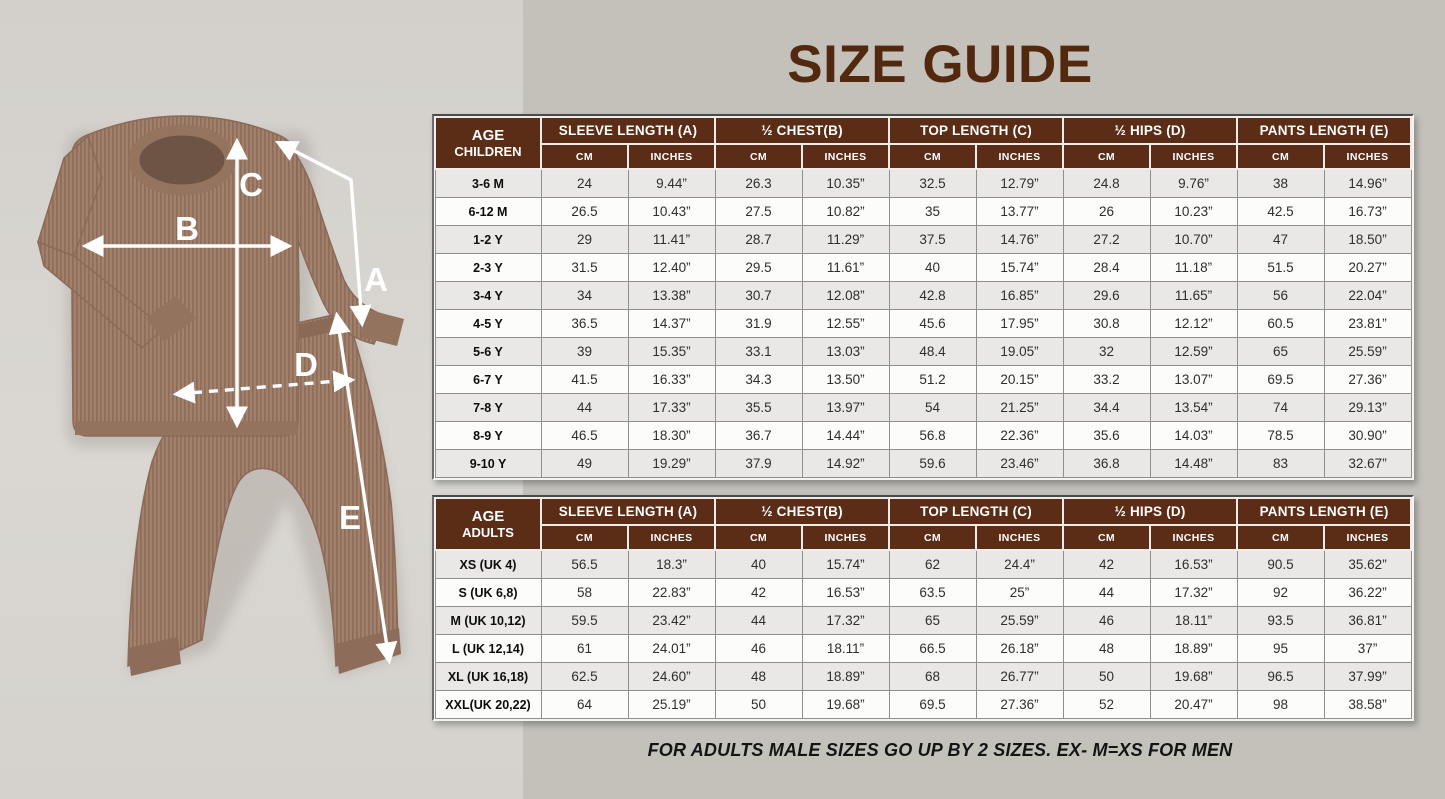 Image resolution: width=1445 pixels, height=799 pixels. I want to click on label-b: B, so click(187, 228).